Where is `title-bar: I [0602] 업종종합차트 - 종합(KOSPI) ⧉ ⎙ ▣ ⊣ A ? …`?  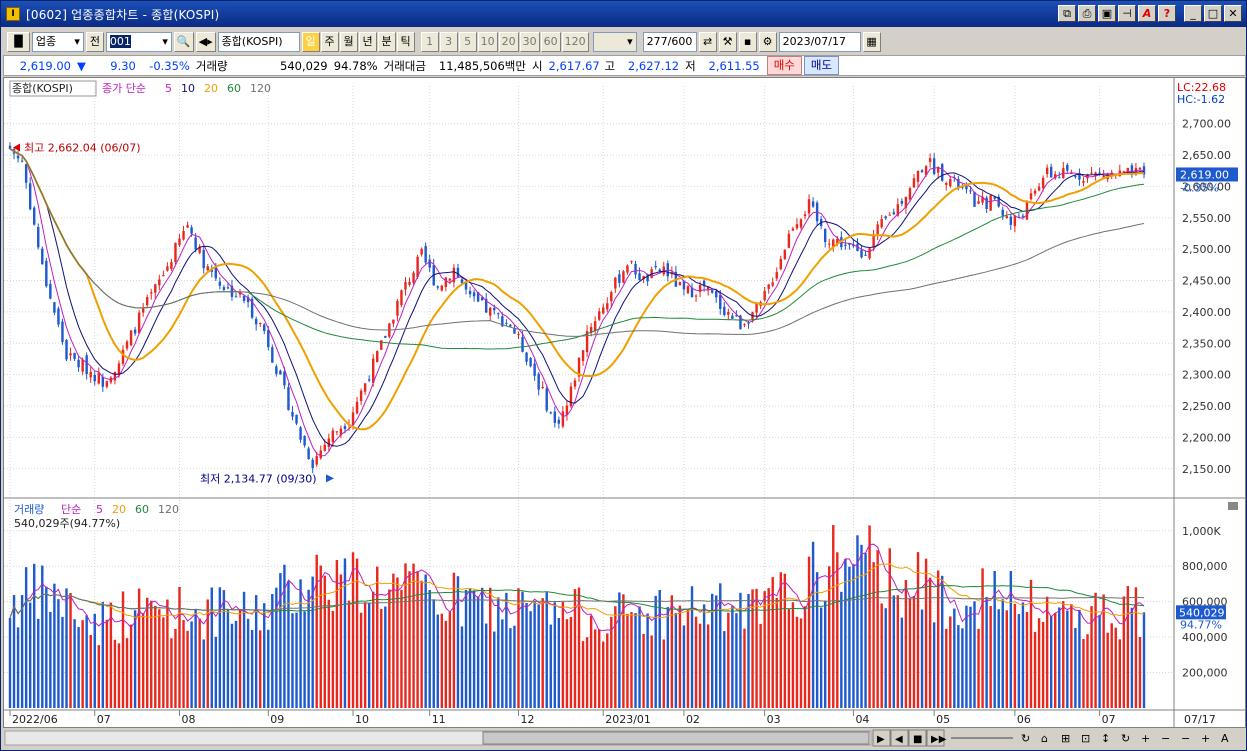
title-bar: I [0602] 업종종합차트 - 종합(KOSPI) ⧉ ⎙ ▣ ⊣ A ? … is located at coordinates (623, 14).